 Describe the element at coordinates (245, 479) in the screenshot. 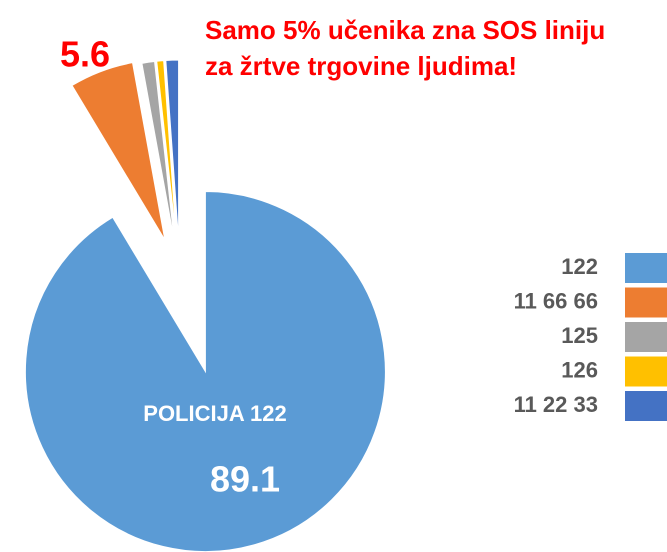

I see `data-label: 89.1` at that location.